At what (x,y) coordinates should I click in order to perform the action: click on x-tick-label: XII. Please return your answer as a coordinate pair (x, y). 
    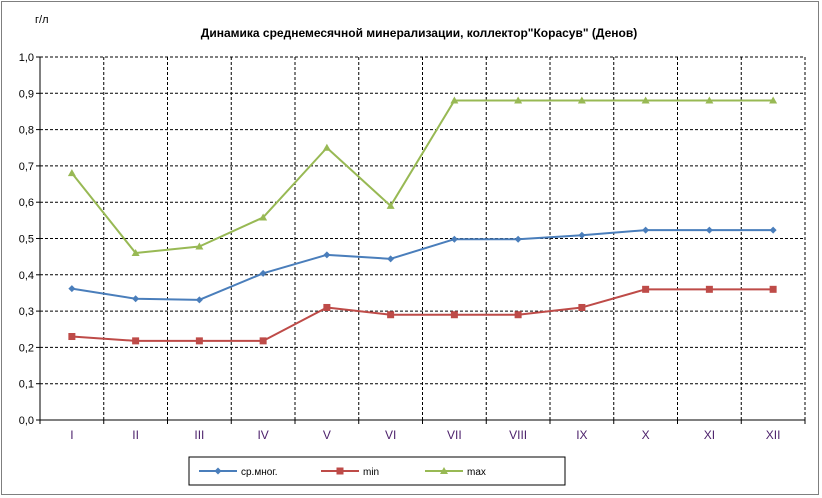
    Looking at the image, I should click on (773, 435).